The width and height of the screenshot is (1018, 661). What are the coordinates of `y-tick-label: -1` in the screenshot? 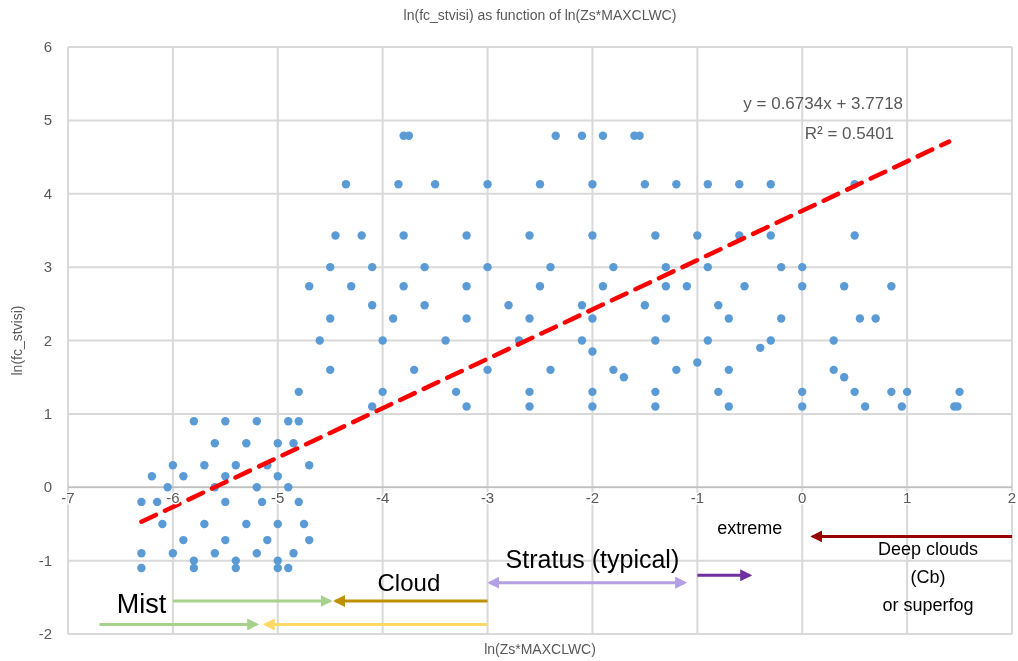 It's located at (45, 560).